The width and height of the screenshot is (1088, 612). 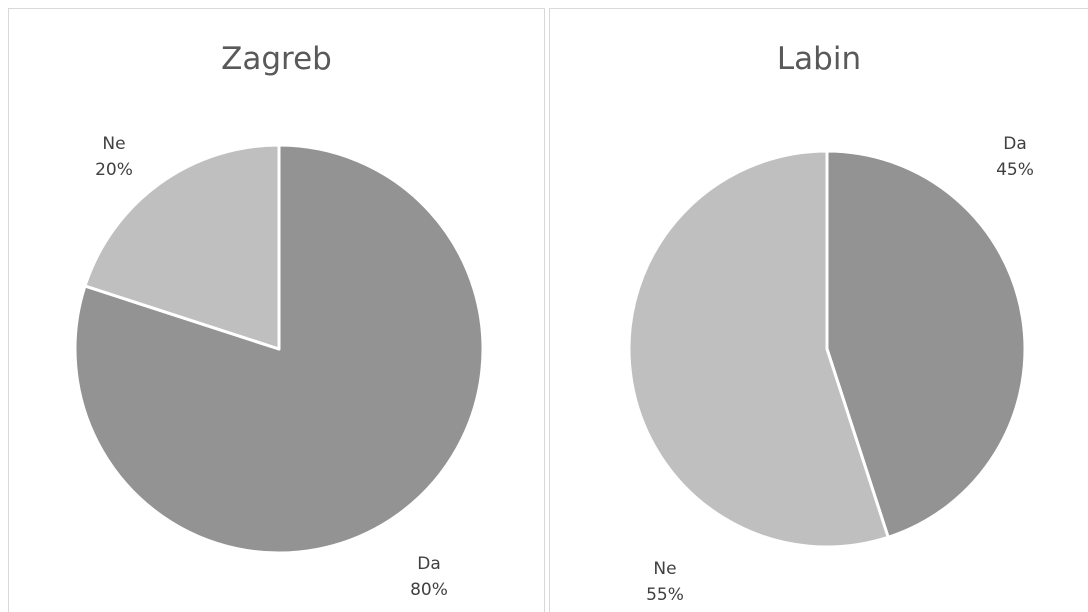 What do you see at coordinates (819, 59) in the screenshot?
I see `chart-title-labin: Labin` at bounding box center [819, 59].